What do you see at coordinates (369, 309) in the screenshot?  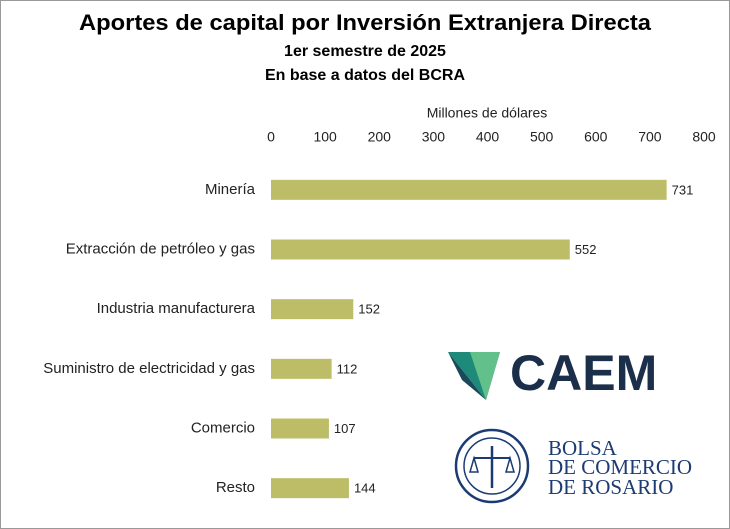 I see `value-label: 152` at bounding box center [369, 309].